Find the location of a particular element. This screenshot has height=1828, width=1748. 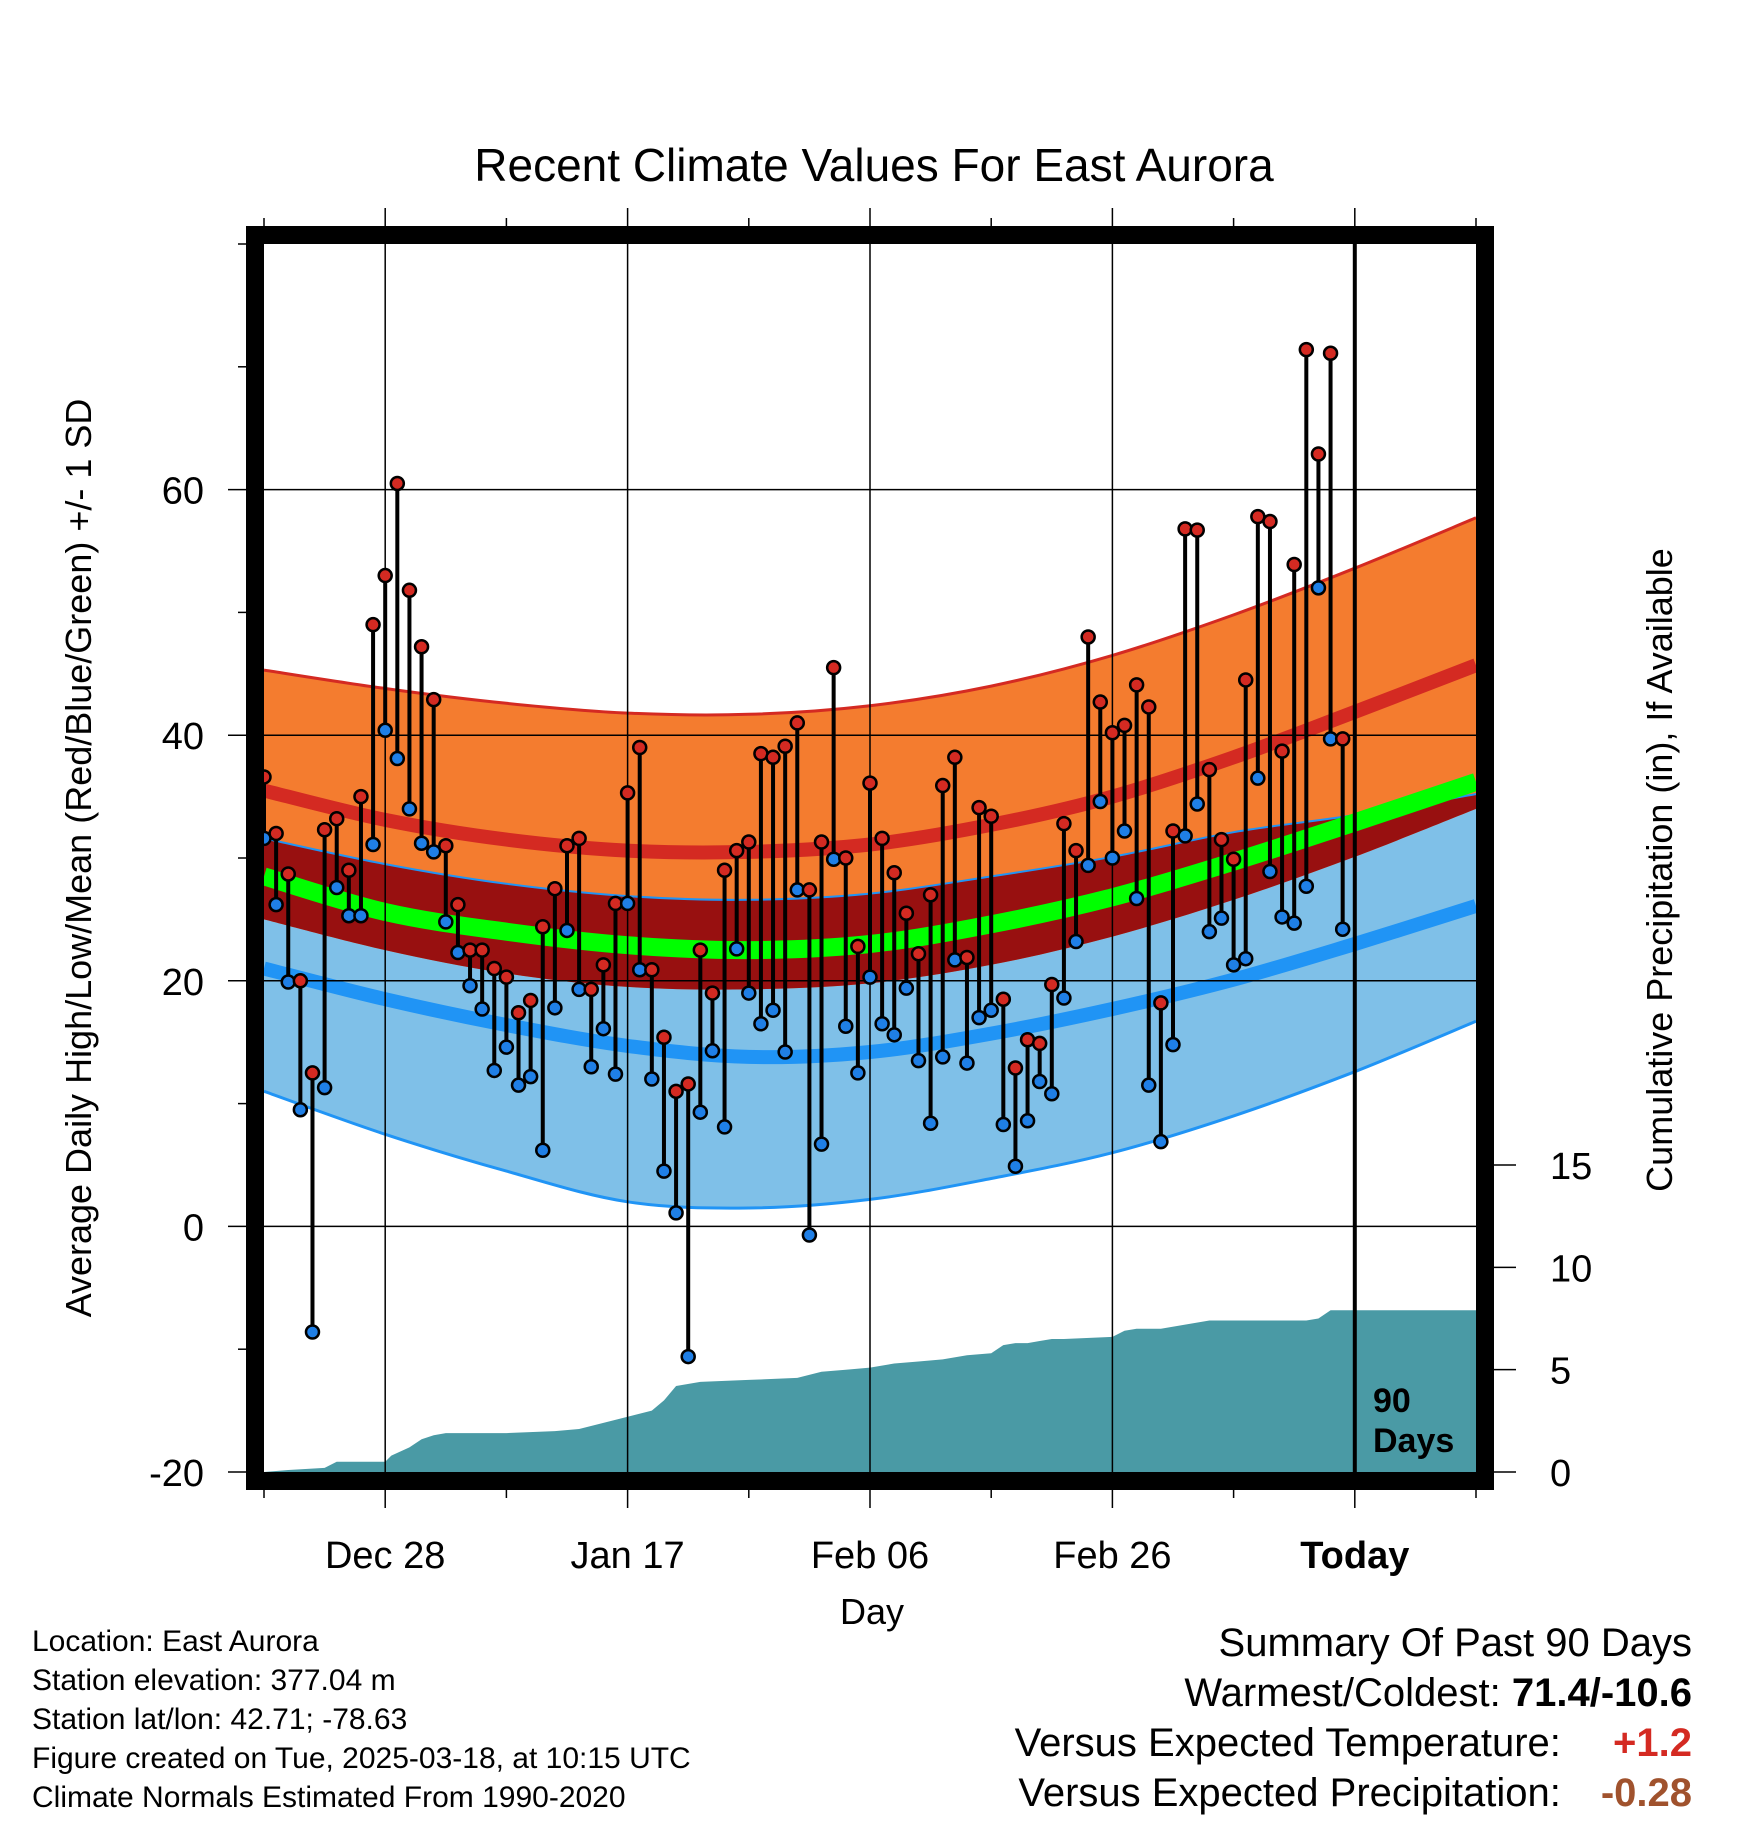

warmest-coldest-label: Warmest/Coldest: is located at coordinates (1342, 1693).